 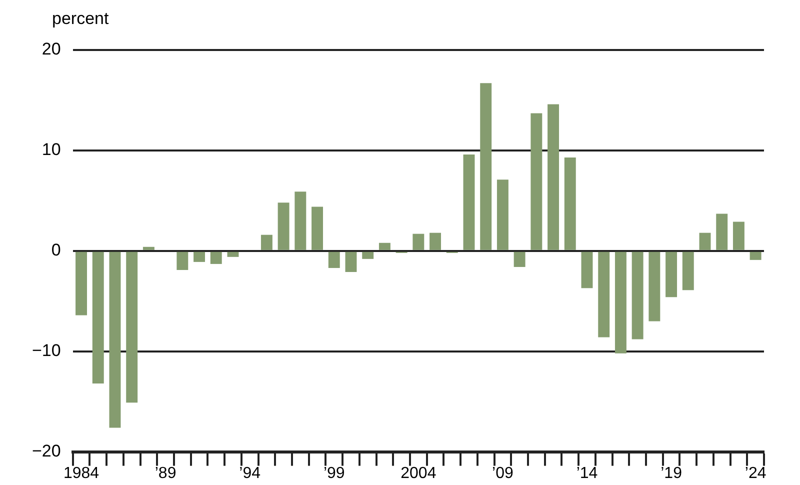 I want to click on x-tick-label: ’24, so click(x=755, y=473).